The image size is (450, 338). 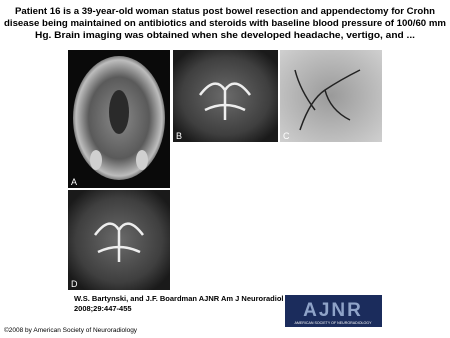 I want to click on logo: AJNR AMERICAN SOCIETY OF NEURORADIOLOGY, so click(x=333, y=311).